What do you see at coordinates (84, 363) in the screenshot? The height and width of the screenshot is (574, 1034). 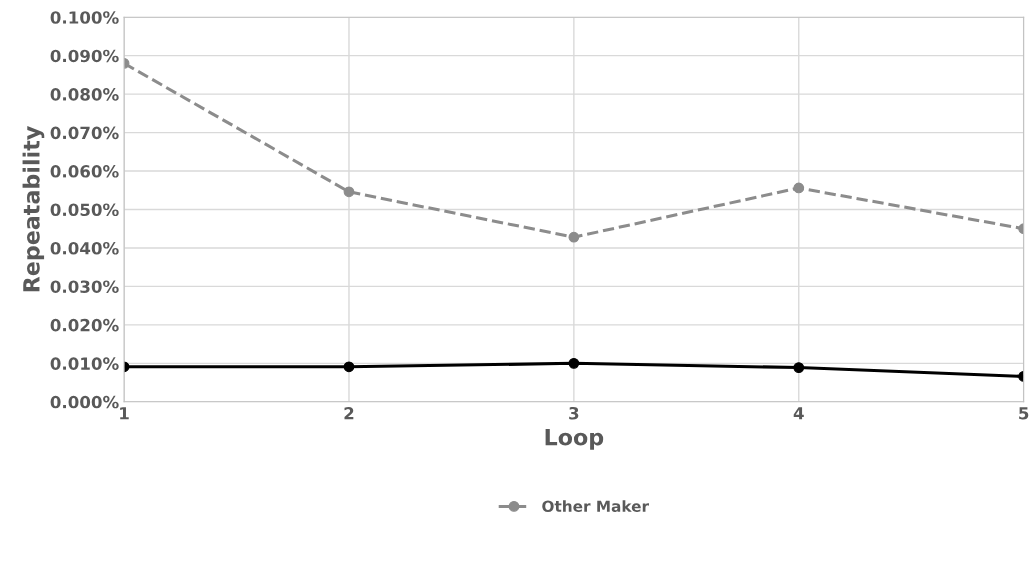 I see `y-tick-label: 0.010%` at bounding box center [84, 363].